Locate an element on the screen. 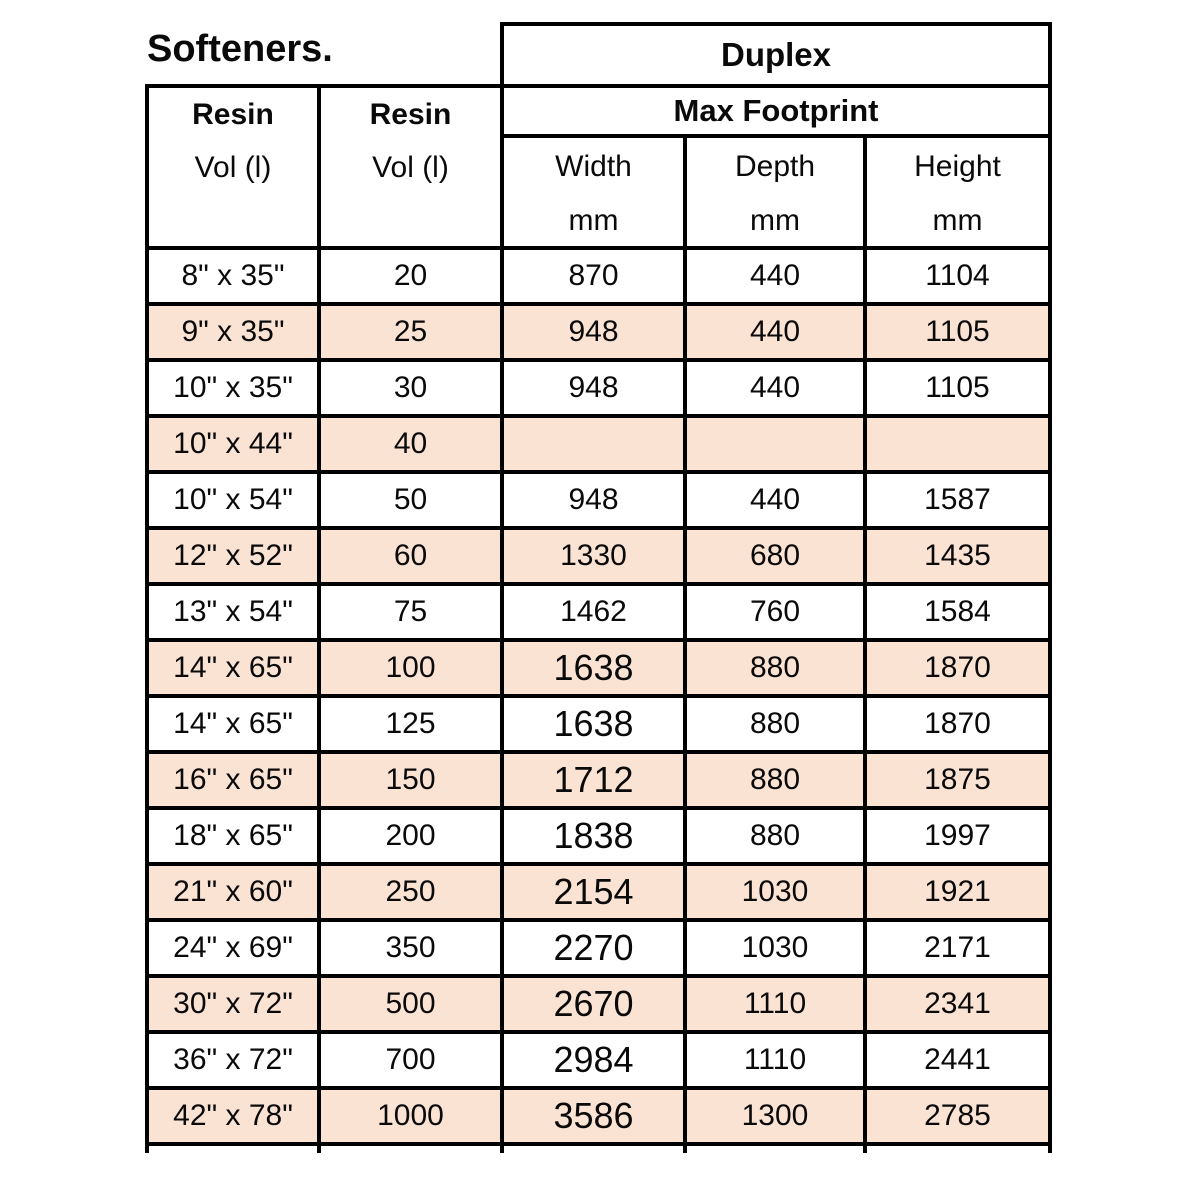 This screenshot has height=1181, width=1181. table-row: 10" x 35" 30 948 440 1105 is located at coordinates (598, 388).